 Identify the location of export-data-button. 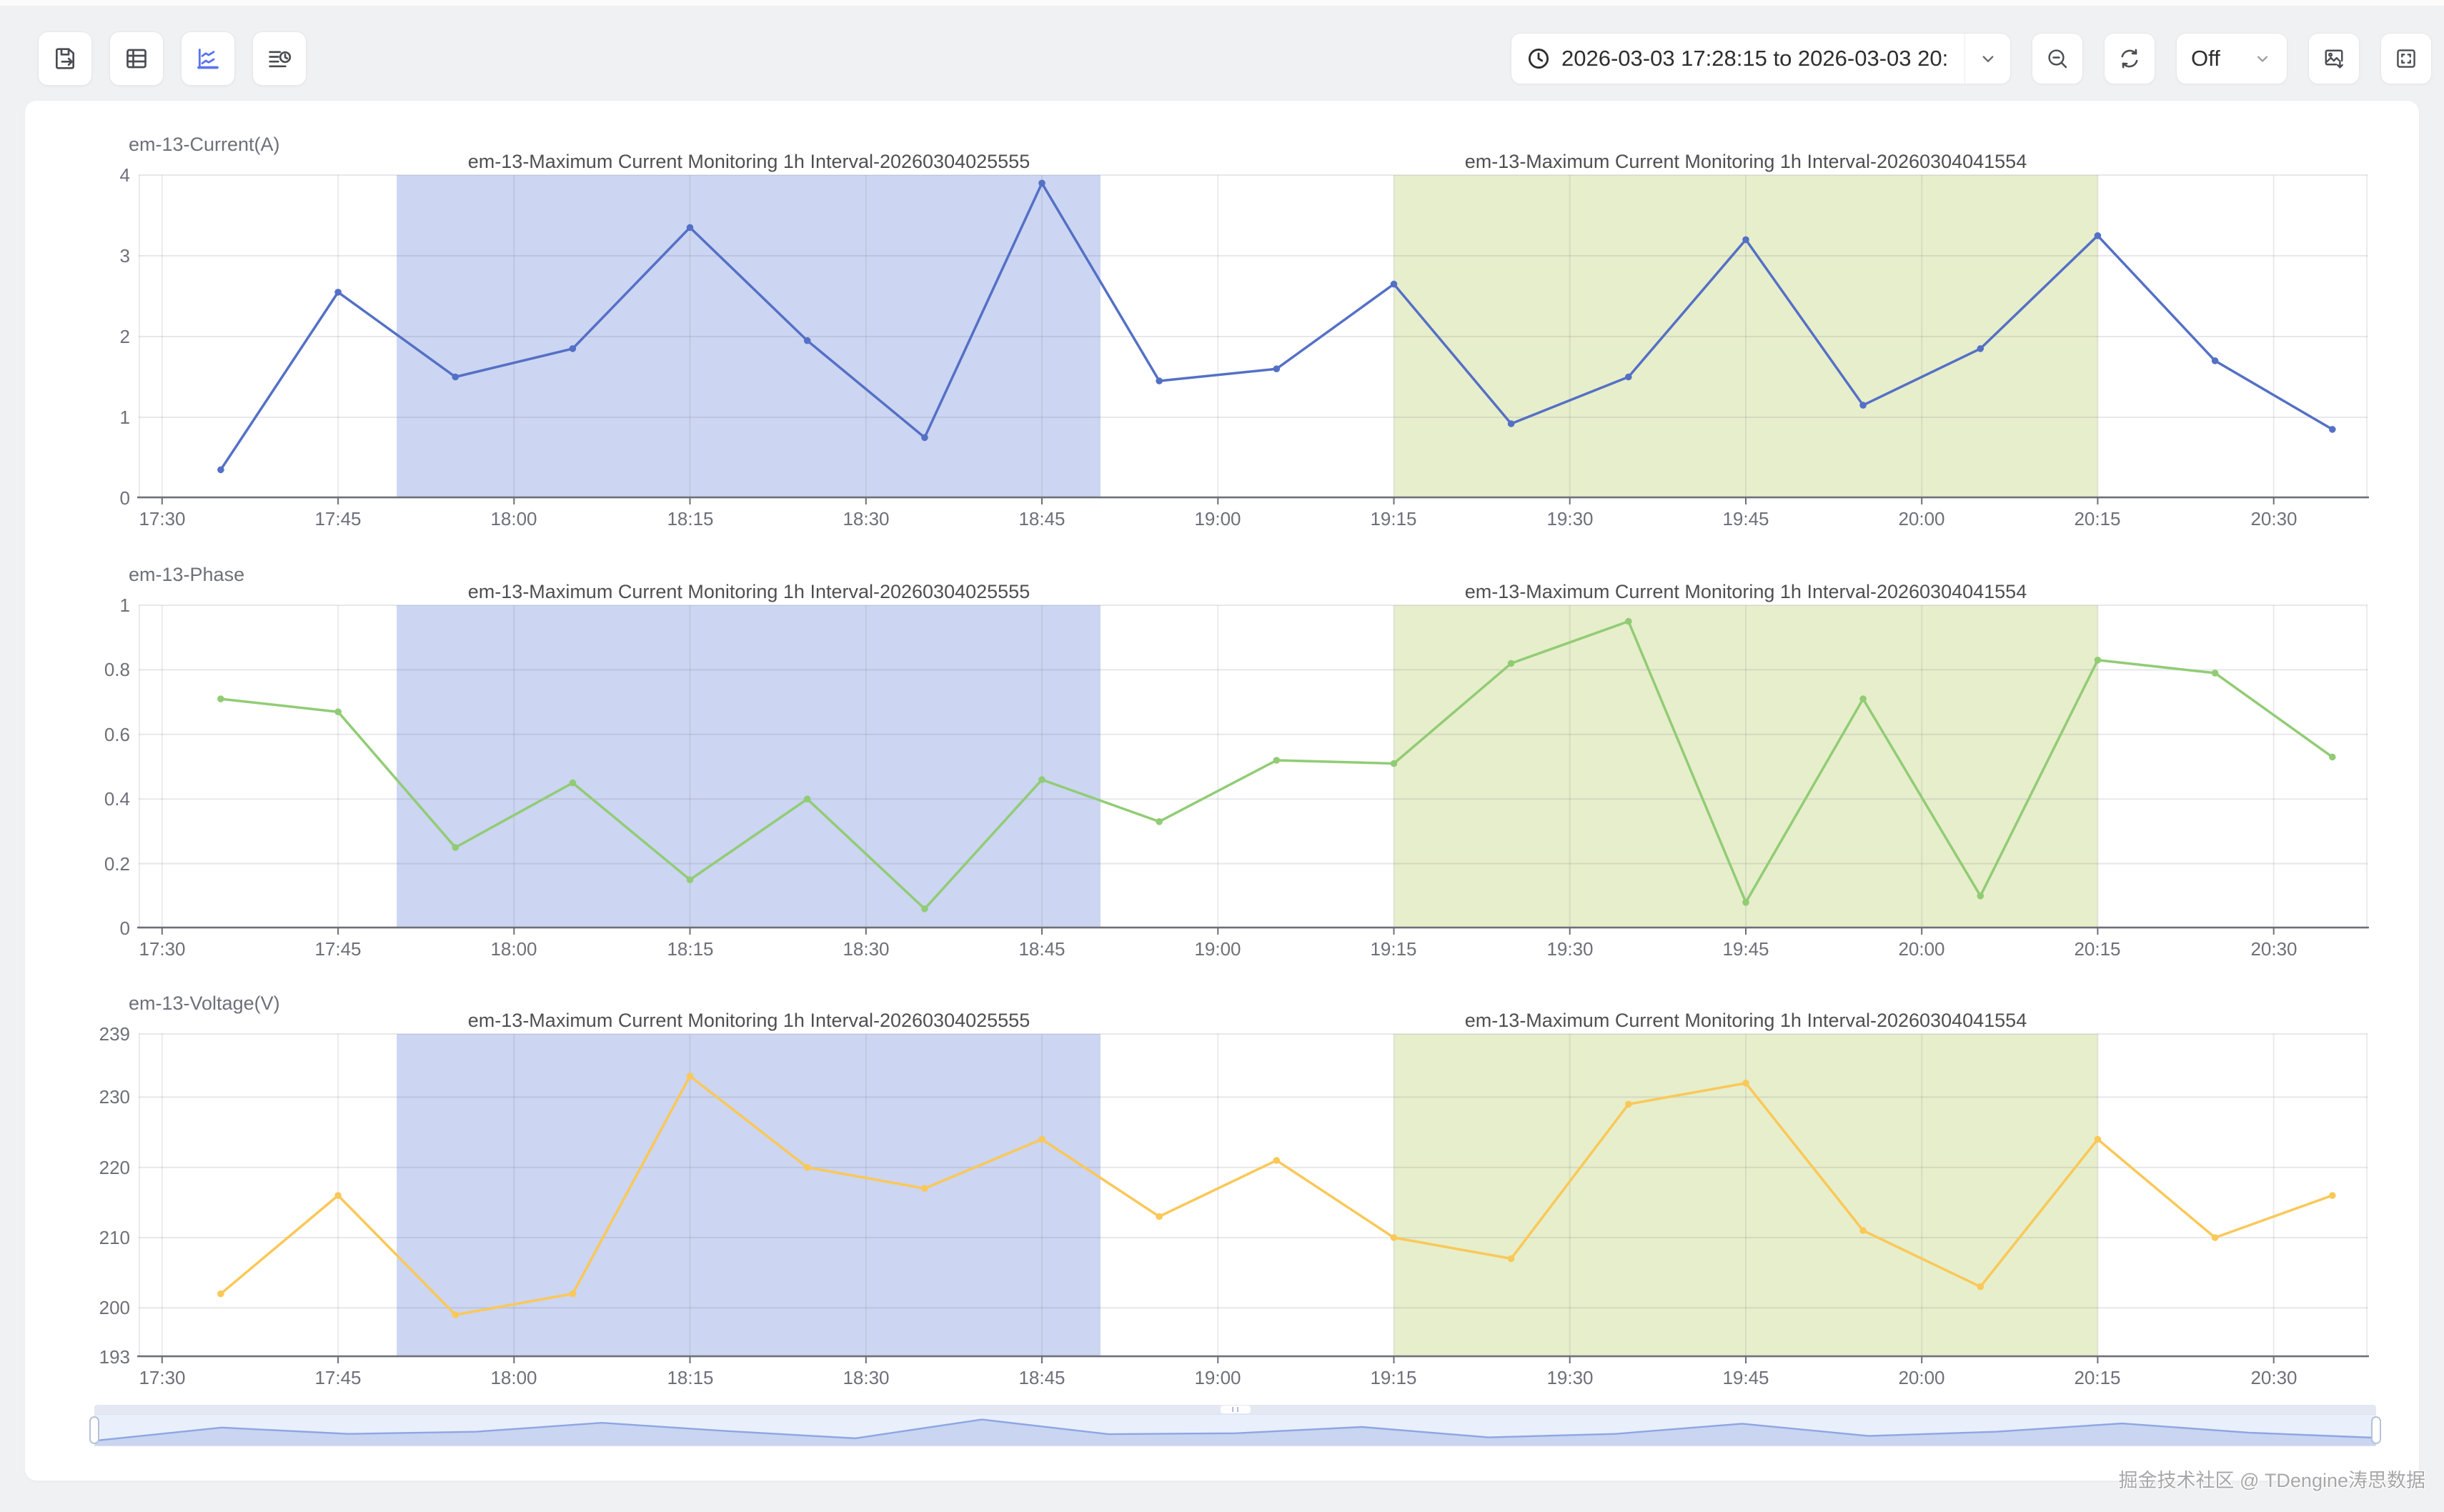
(65, 59).